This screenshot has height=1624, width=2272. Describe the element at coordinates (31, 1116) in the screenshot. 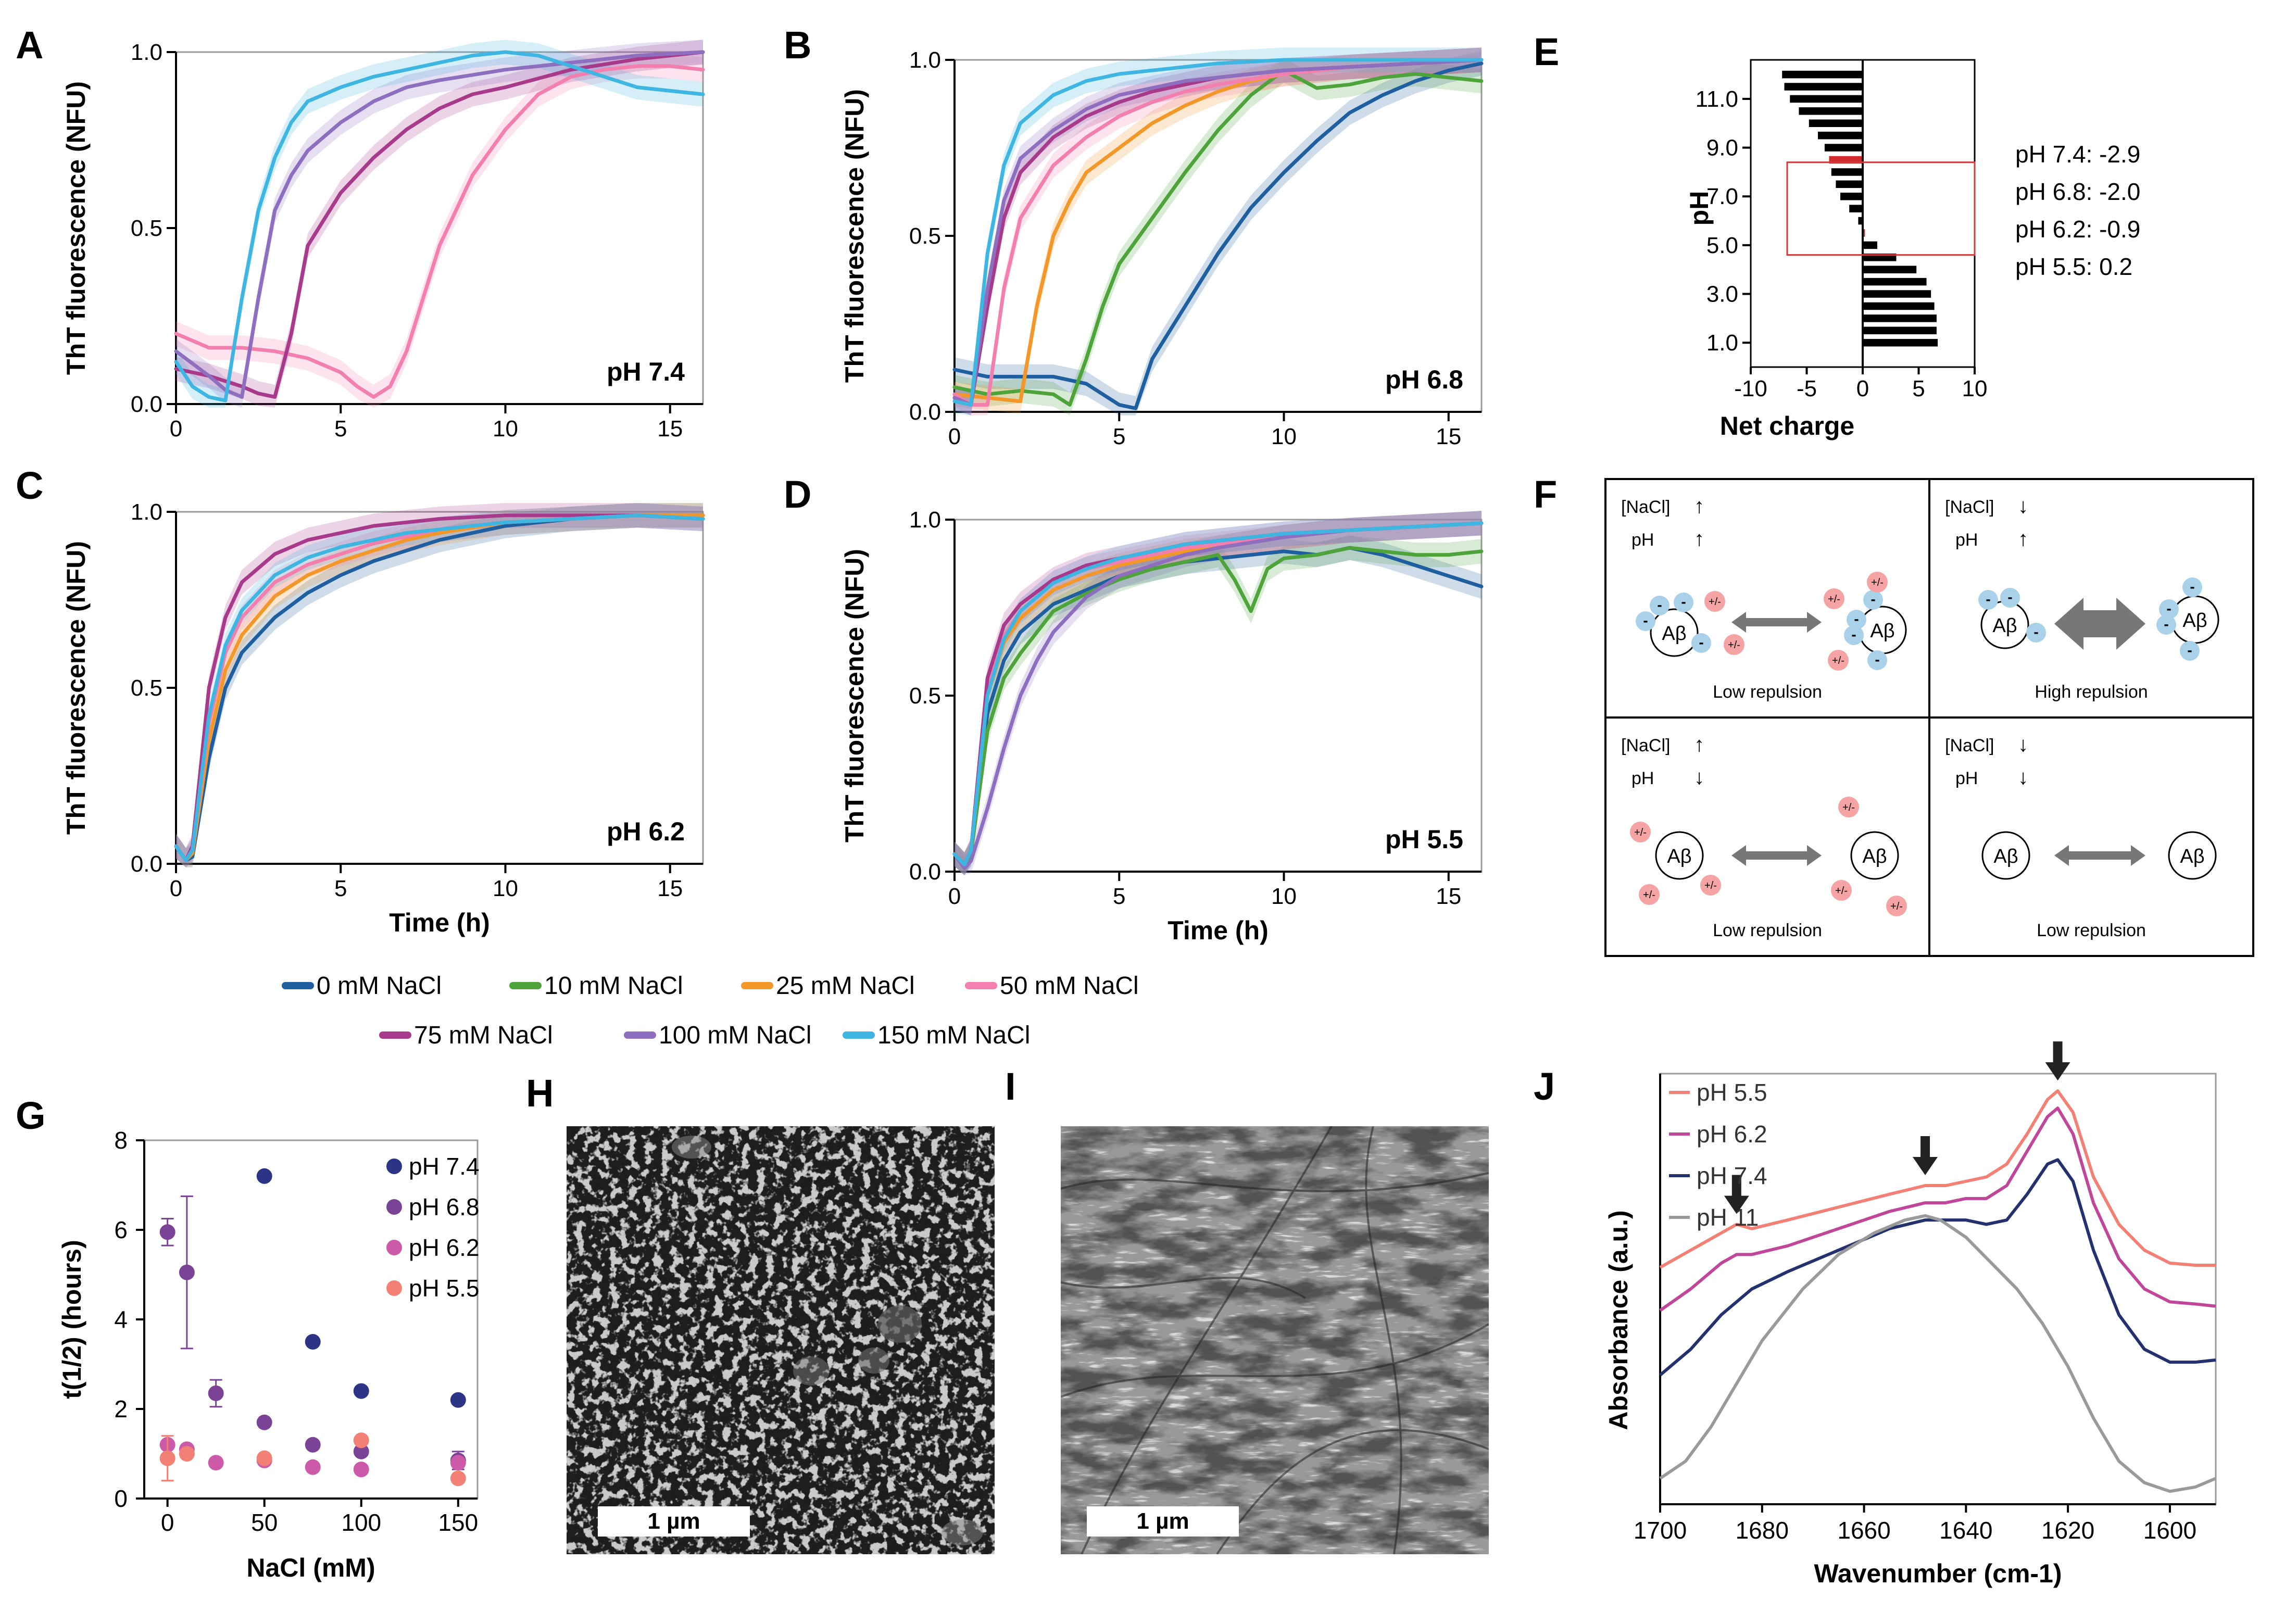

I see `panel-letter-g: G` at that location.